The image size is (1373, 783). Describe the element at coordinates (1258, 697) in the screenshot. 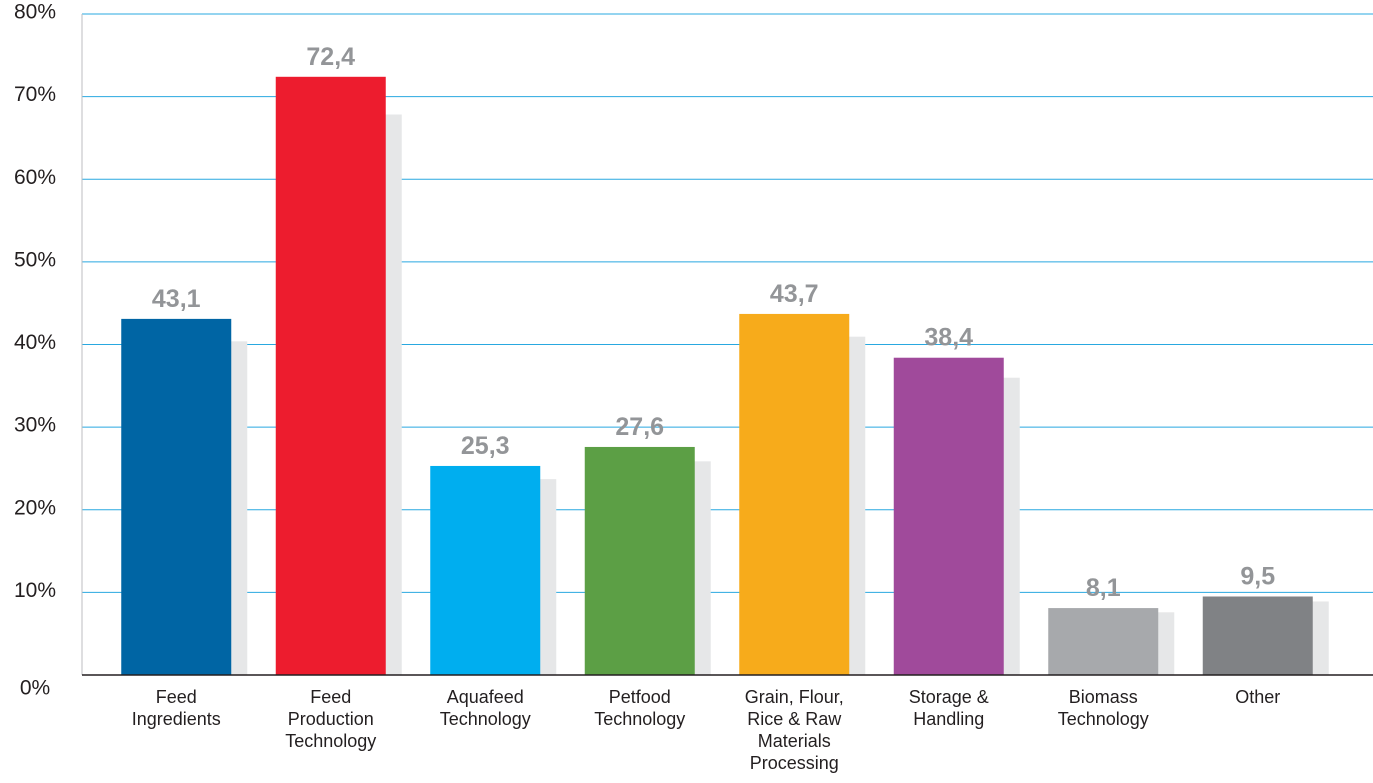

I see `x-tick-label: Other` at that location.